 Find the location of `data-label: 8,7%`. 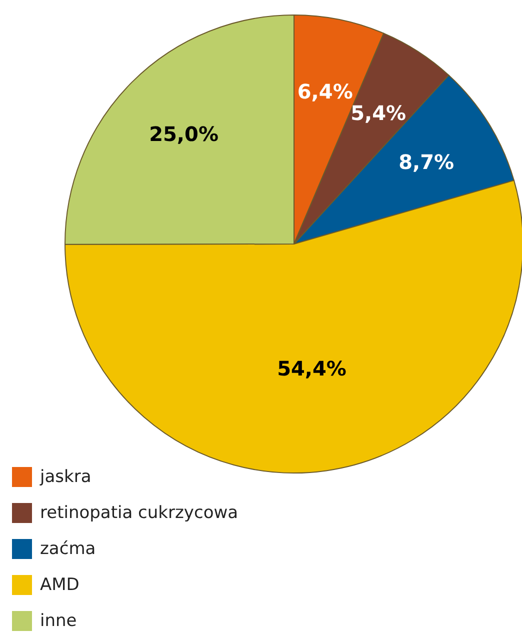

data-label: 8,7% is located at coordinates (426, 162).